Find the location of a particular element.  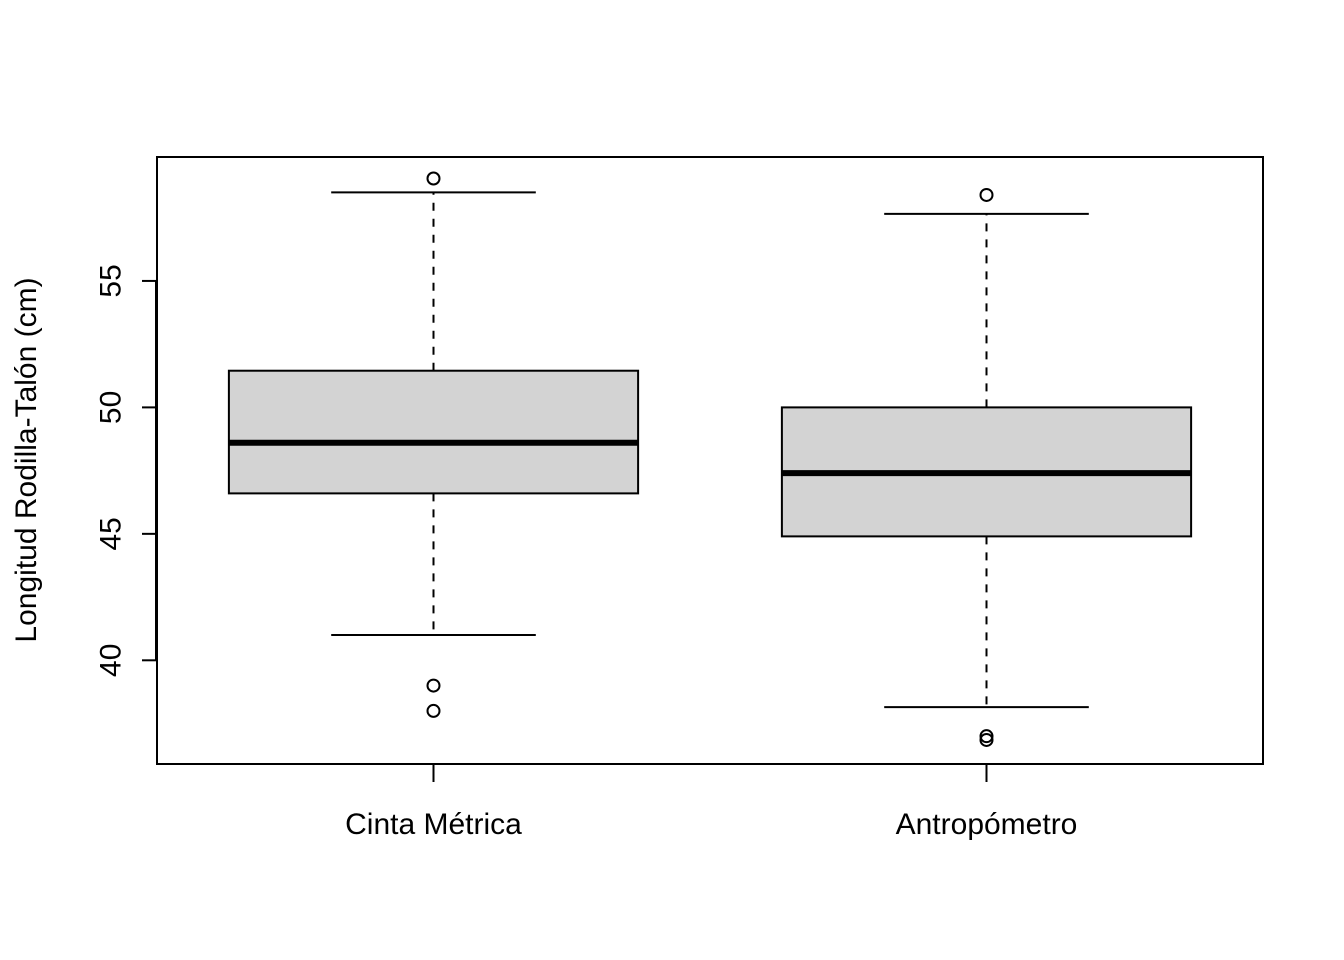

y-tick-label-50: 50 is located at coordinates (111, 407).